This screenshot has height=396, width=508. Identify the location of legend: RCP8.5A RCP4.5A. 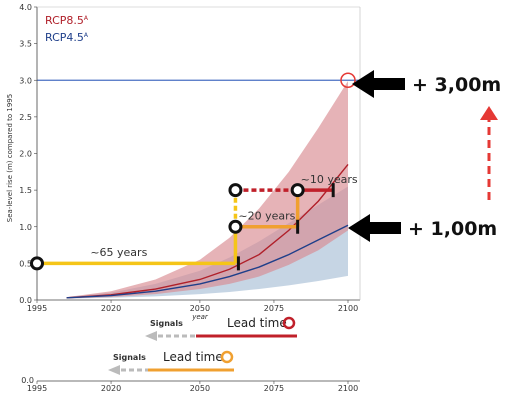
(67, 29).